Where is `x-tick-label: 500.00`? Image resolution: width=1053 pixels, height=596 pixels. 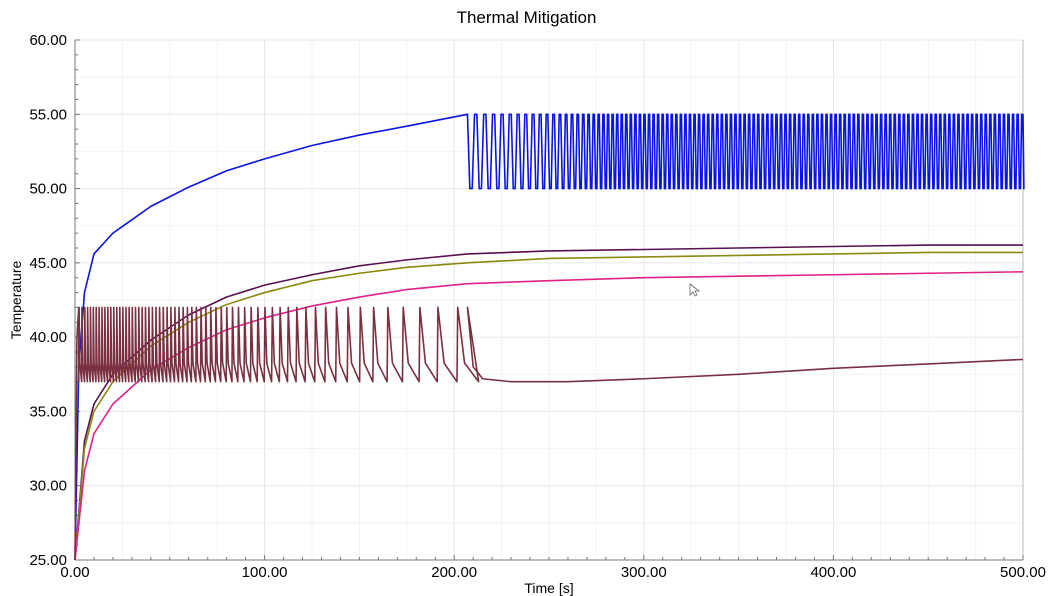 x-tick-label: 500.00 is located at coordinates (1023, 572).